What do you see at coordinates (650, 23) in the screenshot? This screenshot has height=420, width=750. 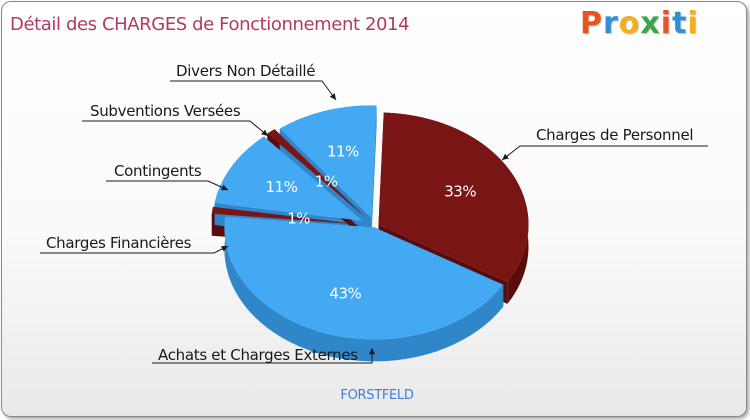 I see `logo-letter: x` at bounding box center [650, 23].